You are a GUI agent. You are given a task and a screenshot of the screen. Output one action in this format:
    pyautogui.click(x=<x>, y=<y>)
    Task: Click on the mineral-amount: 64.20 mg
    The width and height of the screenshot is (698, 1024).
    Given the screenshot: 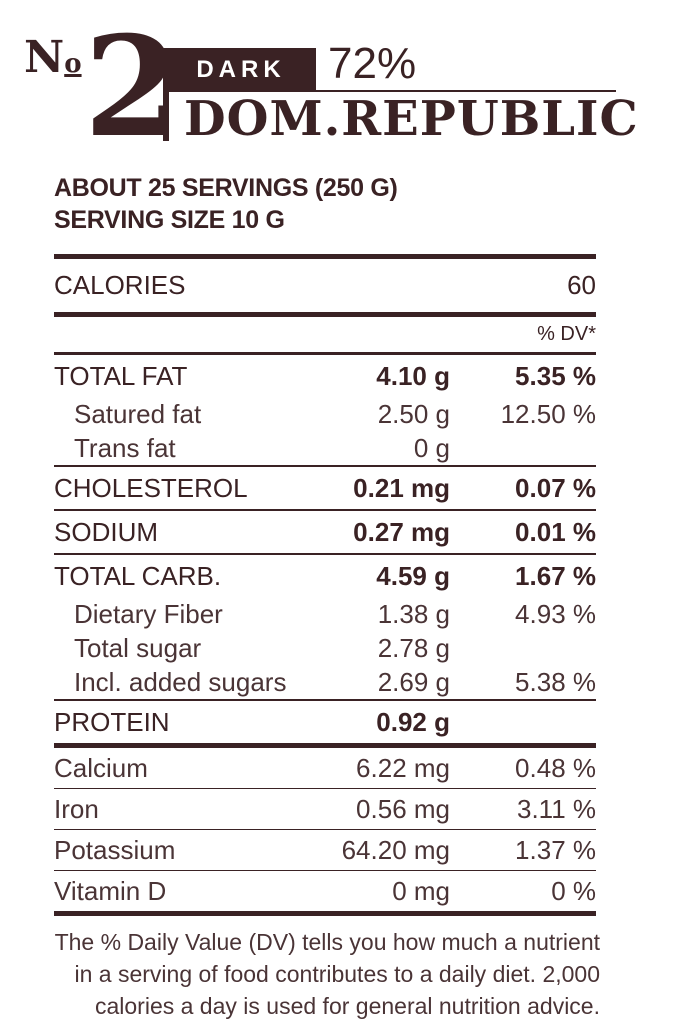 What is the action you would take?
    pyautogui.click(x=395, y=849)
    